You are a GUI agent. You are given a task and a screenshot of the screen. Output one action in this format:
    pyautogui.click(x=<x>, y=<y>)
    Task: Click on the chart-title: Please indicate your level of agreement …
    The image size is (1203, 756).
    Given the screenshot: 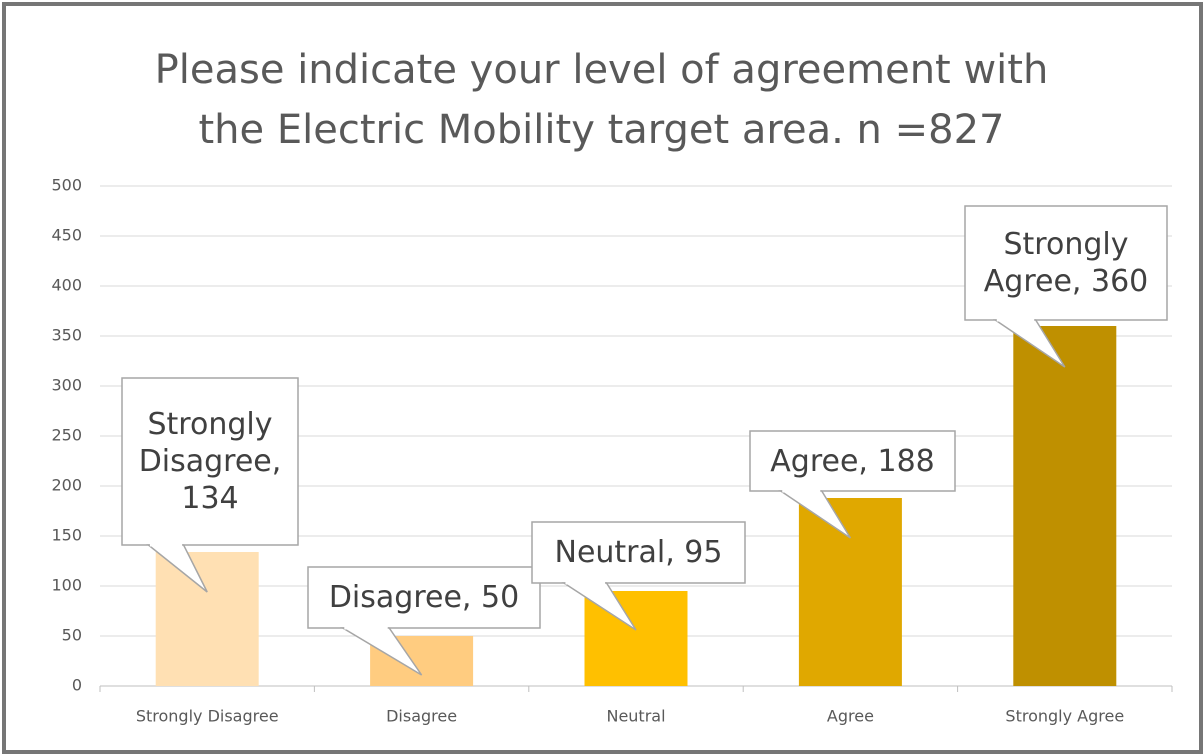 What is the action you would take?
    pyautogui.click(x=601, y=100)
    